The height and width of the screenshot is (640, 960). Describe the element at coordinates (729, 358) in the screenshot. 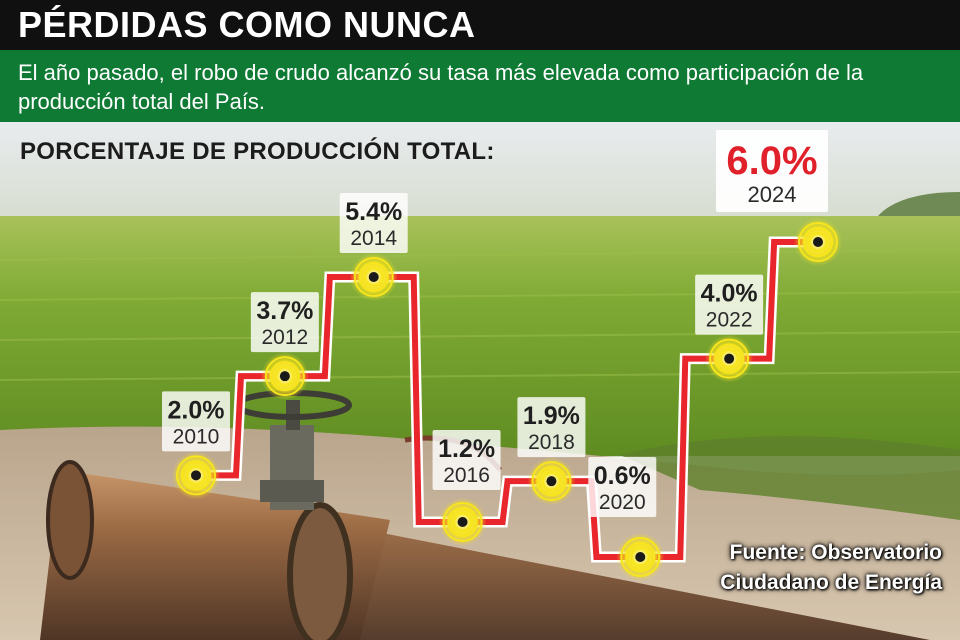

I see `marker-2022` at that location.